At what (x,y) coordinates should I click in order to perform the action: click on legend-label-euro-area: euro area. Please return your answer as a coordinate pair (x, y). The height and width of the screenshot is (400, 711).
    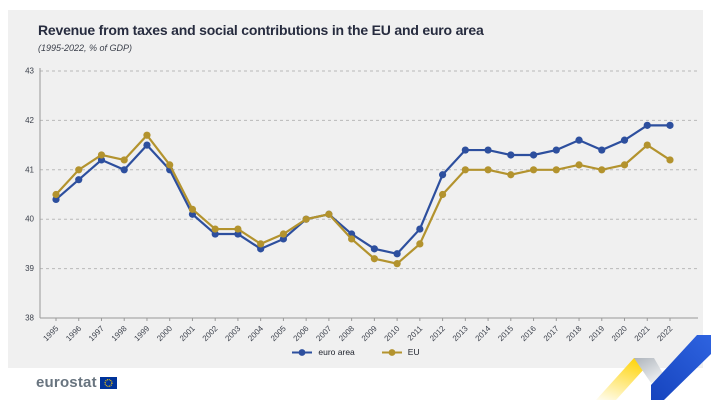
    Looking at the image, I should click on (336, 352).